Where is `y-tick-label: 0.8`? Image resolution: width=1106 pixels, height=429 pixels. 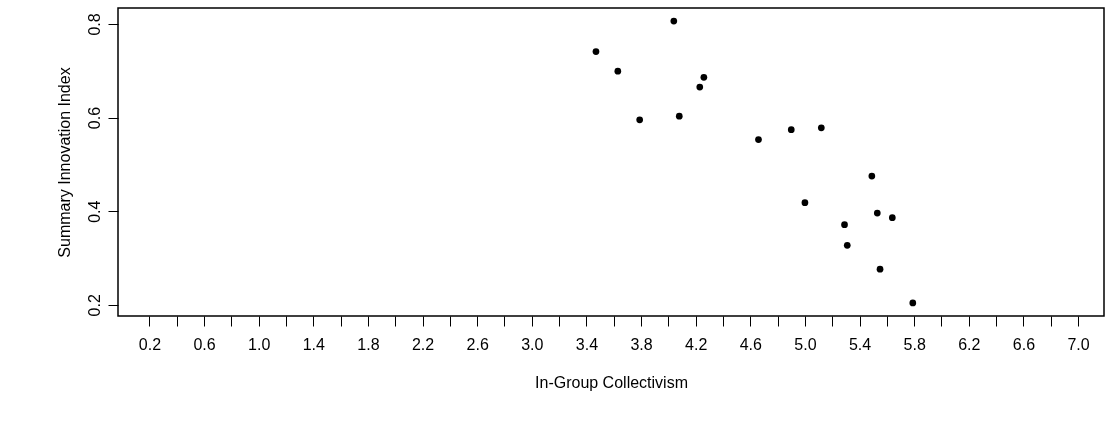 y-tick-label: 0.8 is located at coordinates (94, 24).